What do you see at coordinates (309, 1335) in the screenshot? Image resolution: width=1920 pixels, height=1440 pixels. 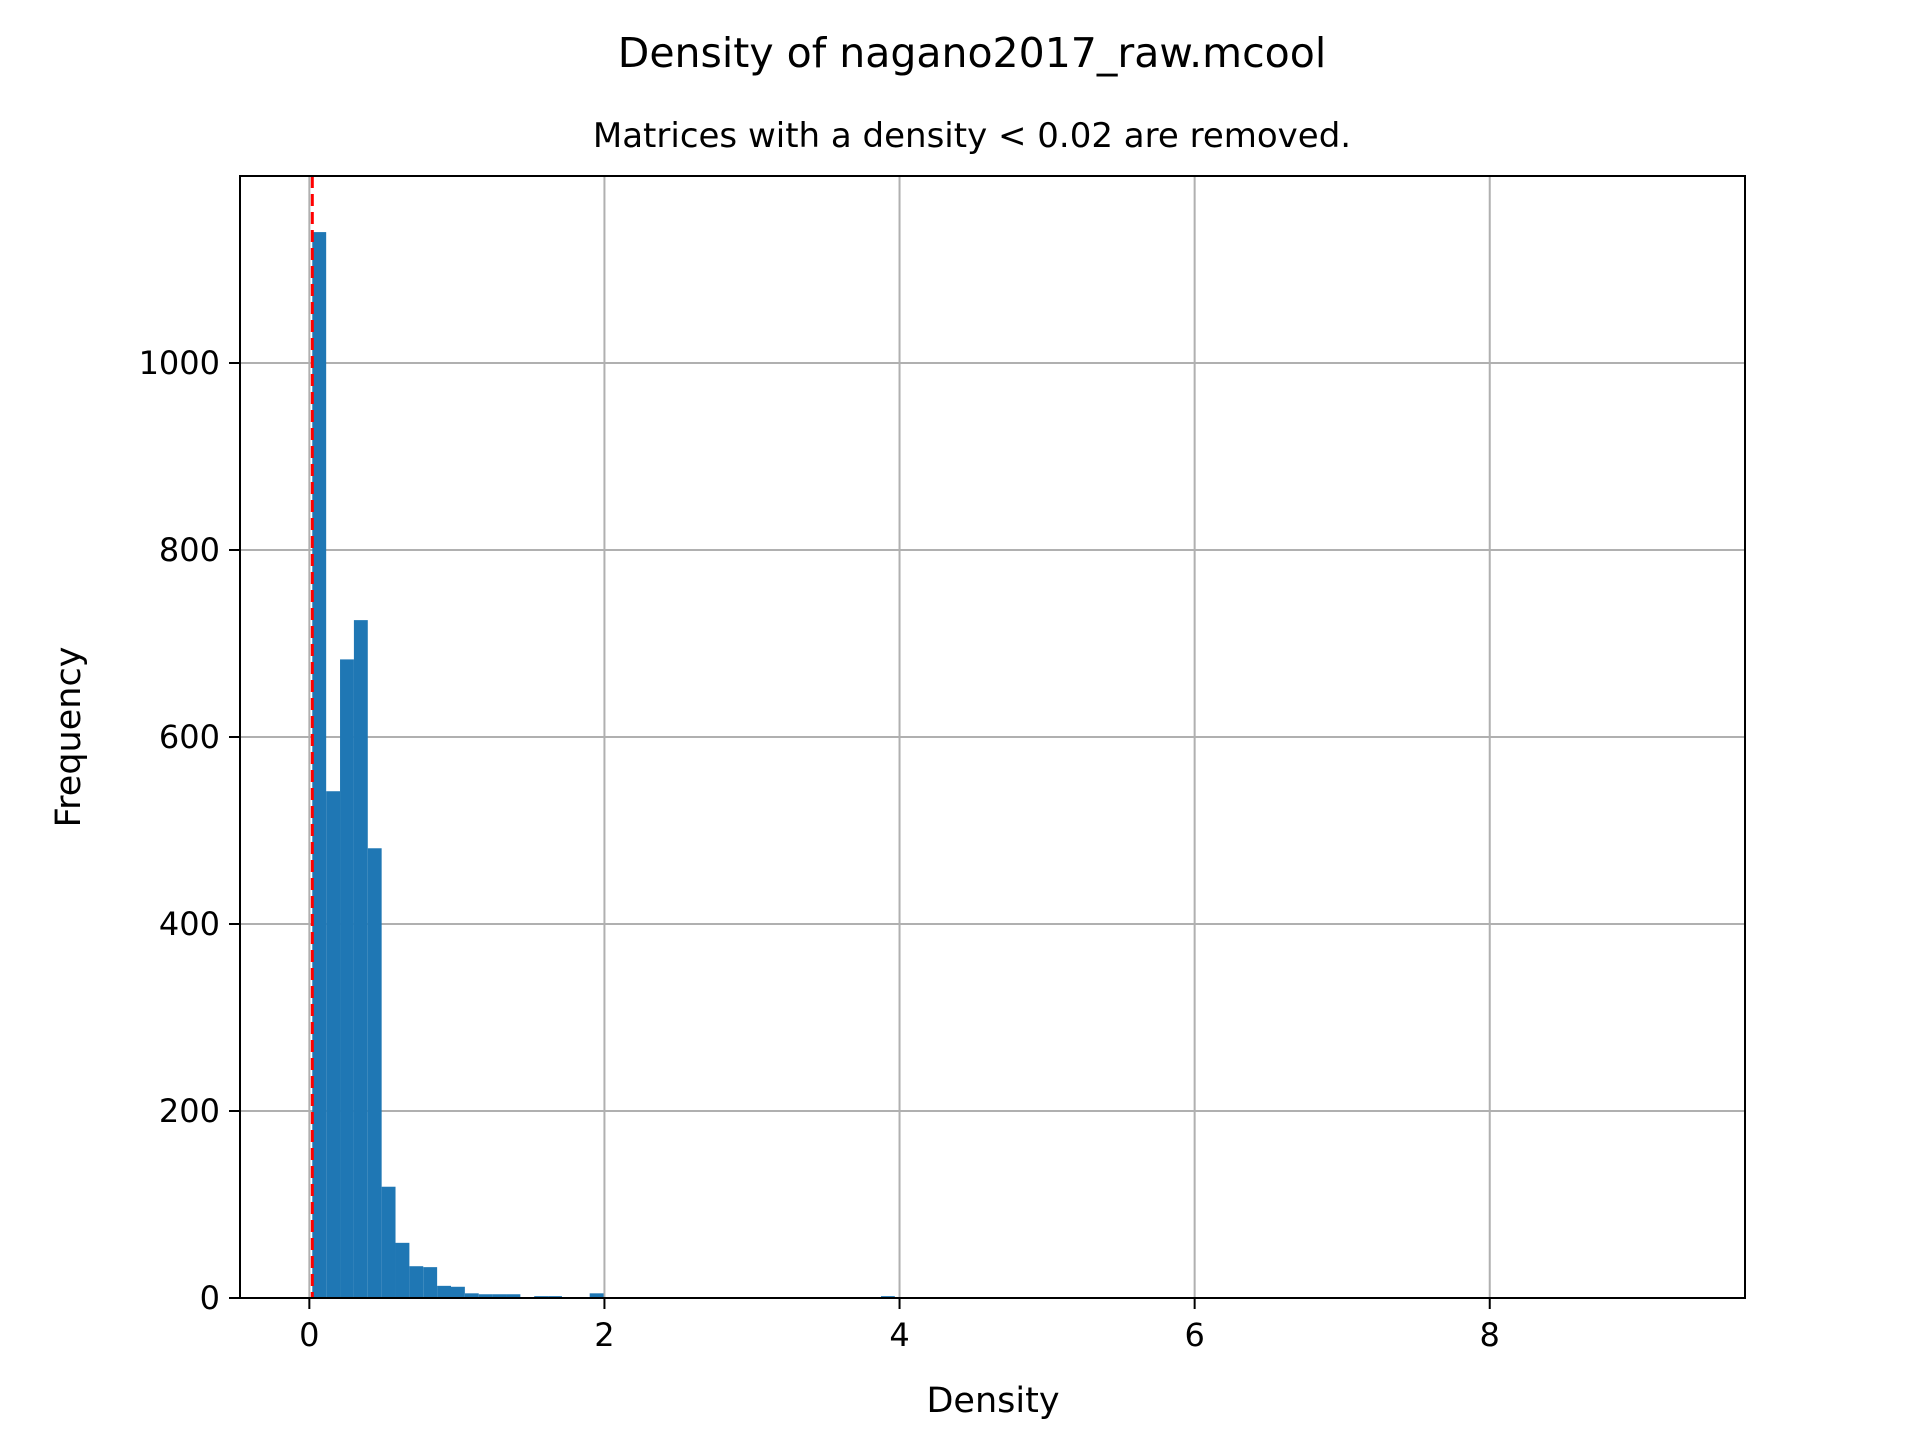 I see `x-tick-label: 0` at bounding box center [309, 1335].